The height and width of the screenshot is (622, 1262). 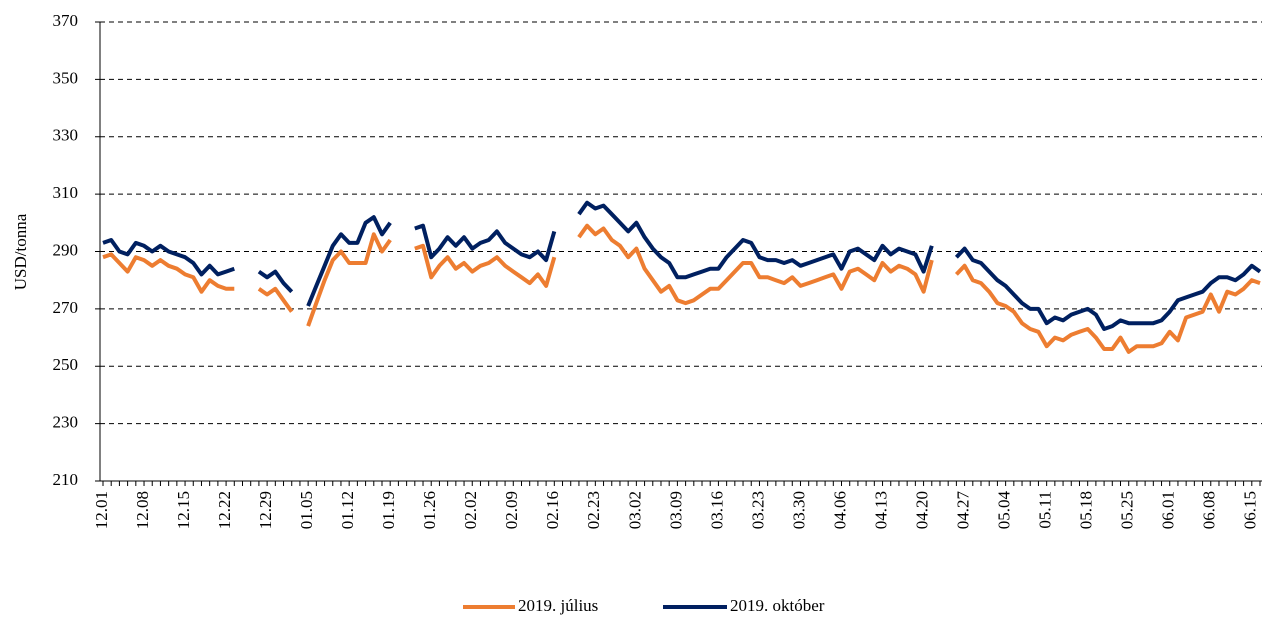 I want to click on x-tick-label: 05.04, so click(x=1004, y=509).